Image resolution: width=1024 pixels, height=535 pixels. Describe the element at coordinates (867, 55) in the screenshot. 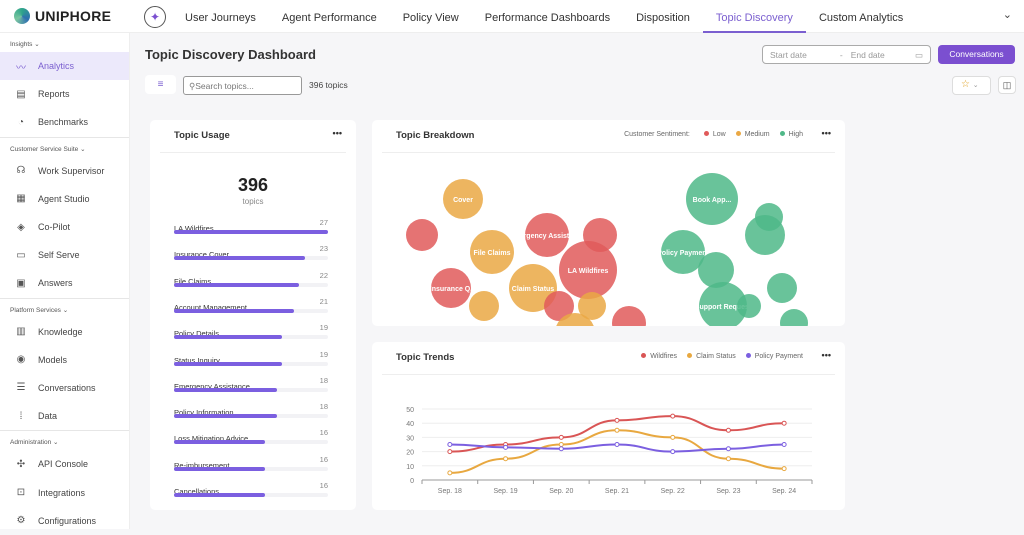

I see `end-date-input: End date` at that location.